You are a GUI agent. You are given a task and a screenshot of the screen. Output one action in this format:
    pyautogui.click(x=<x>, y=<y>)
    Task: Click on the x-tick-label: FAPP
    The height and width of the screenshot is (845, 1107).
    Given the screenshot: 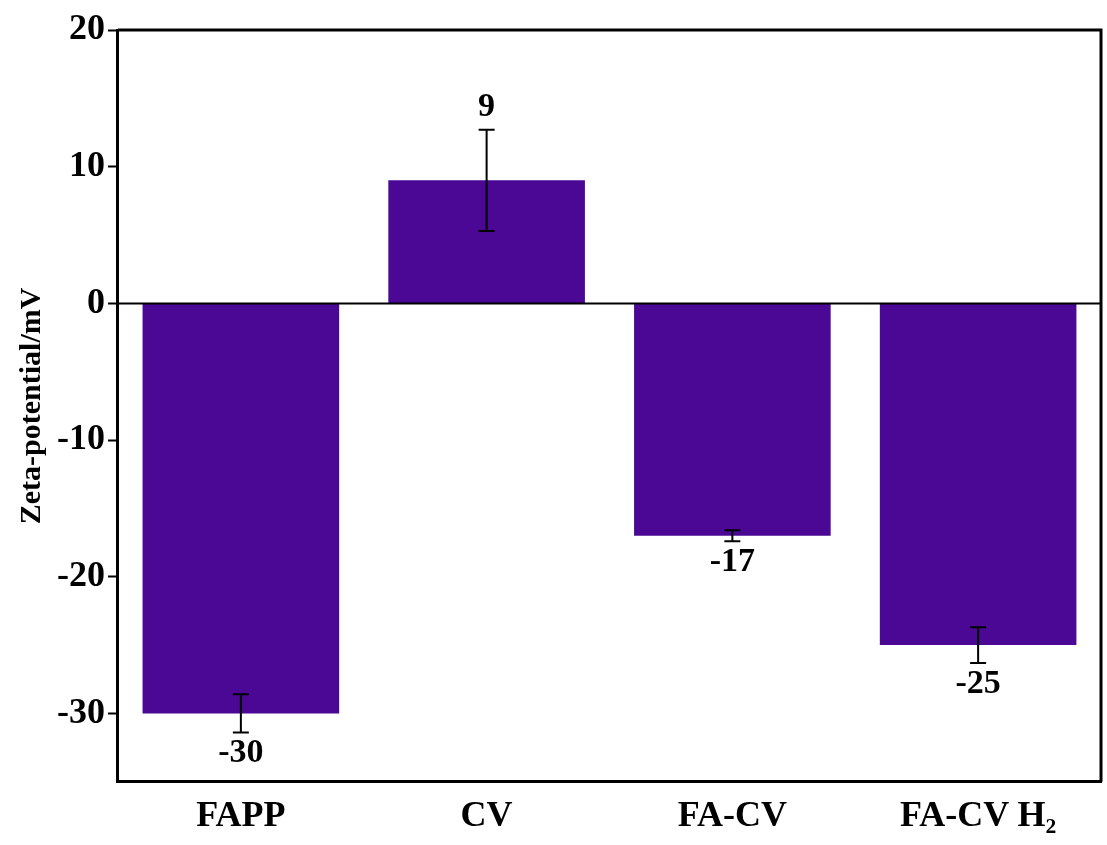 What is the action you would take?
    pyautogui.click(x=241, y=813)
    